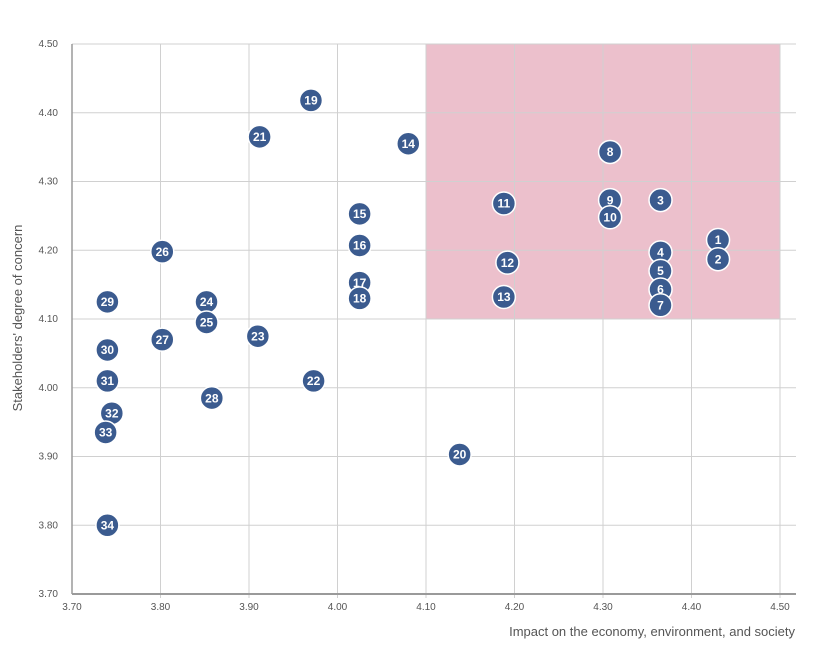 This screenshot has width=818, height=661. What do you see at coordinates (660, 271) in the screenshot?
I see `point-label: 5` at bounding box center [660, 271].